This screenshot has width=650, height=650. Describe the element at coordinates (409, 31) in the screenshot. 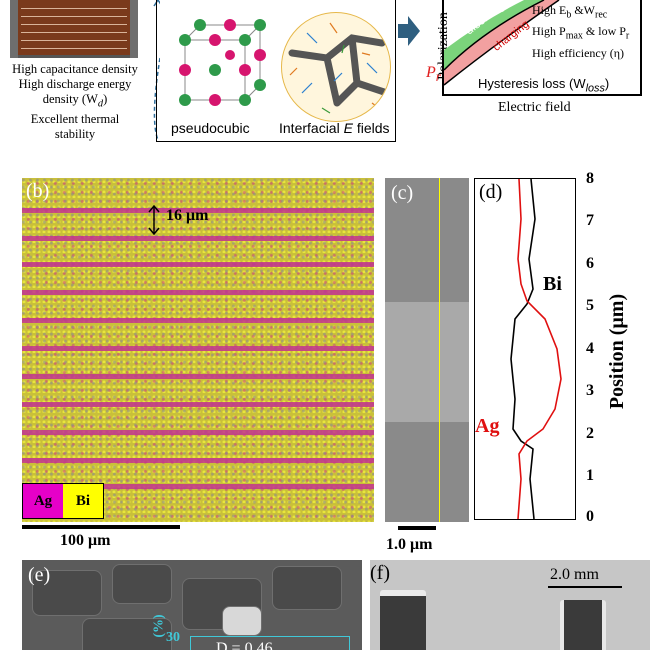

I see `right-arrow-icon` at that location.